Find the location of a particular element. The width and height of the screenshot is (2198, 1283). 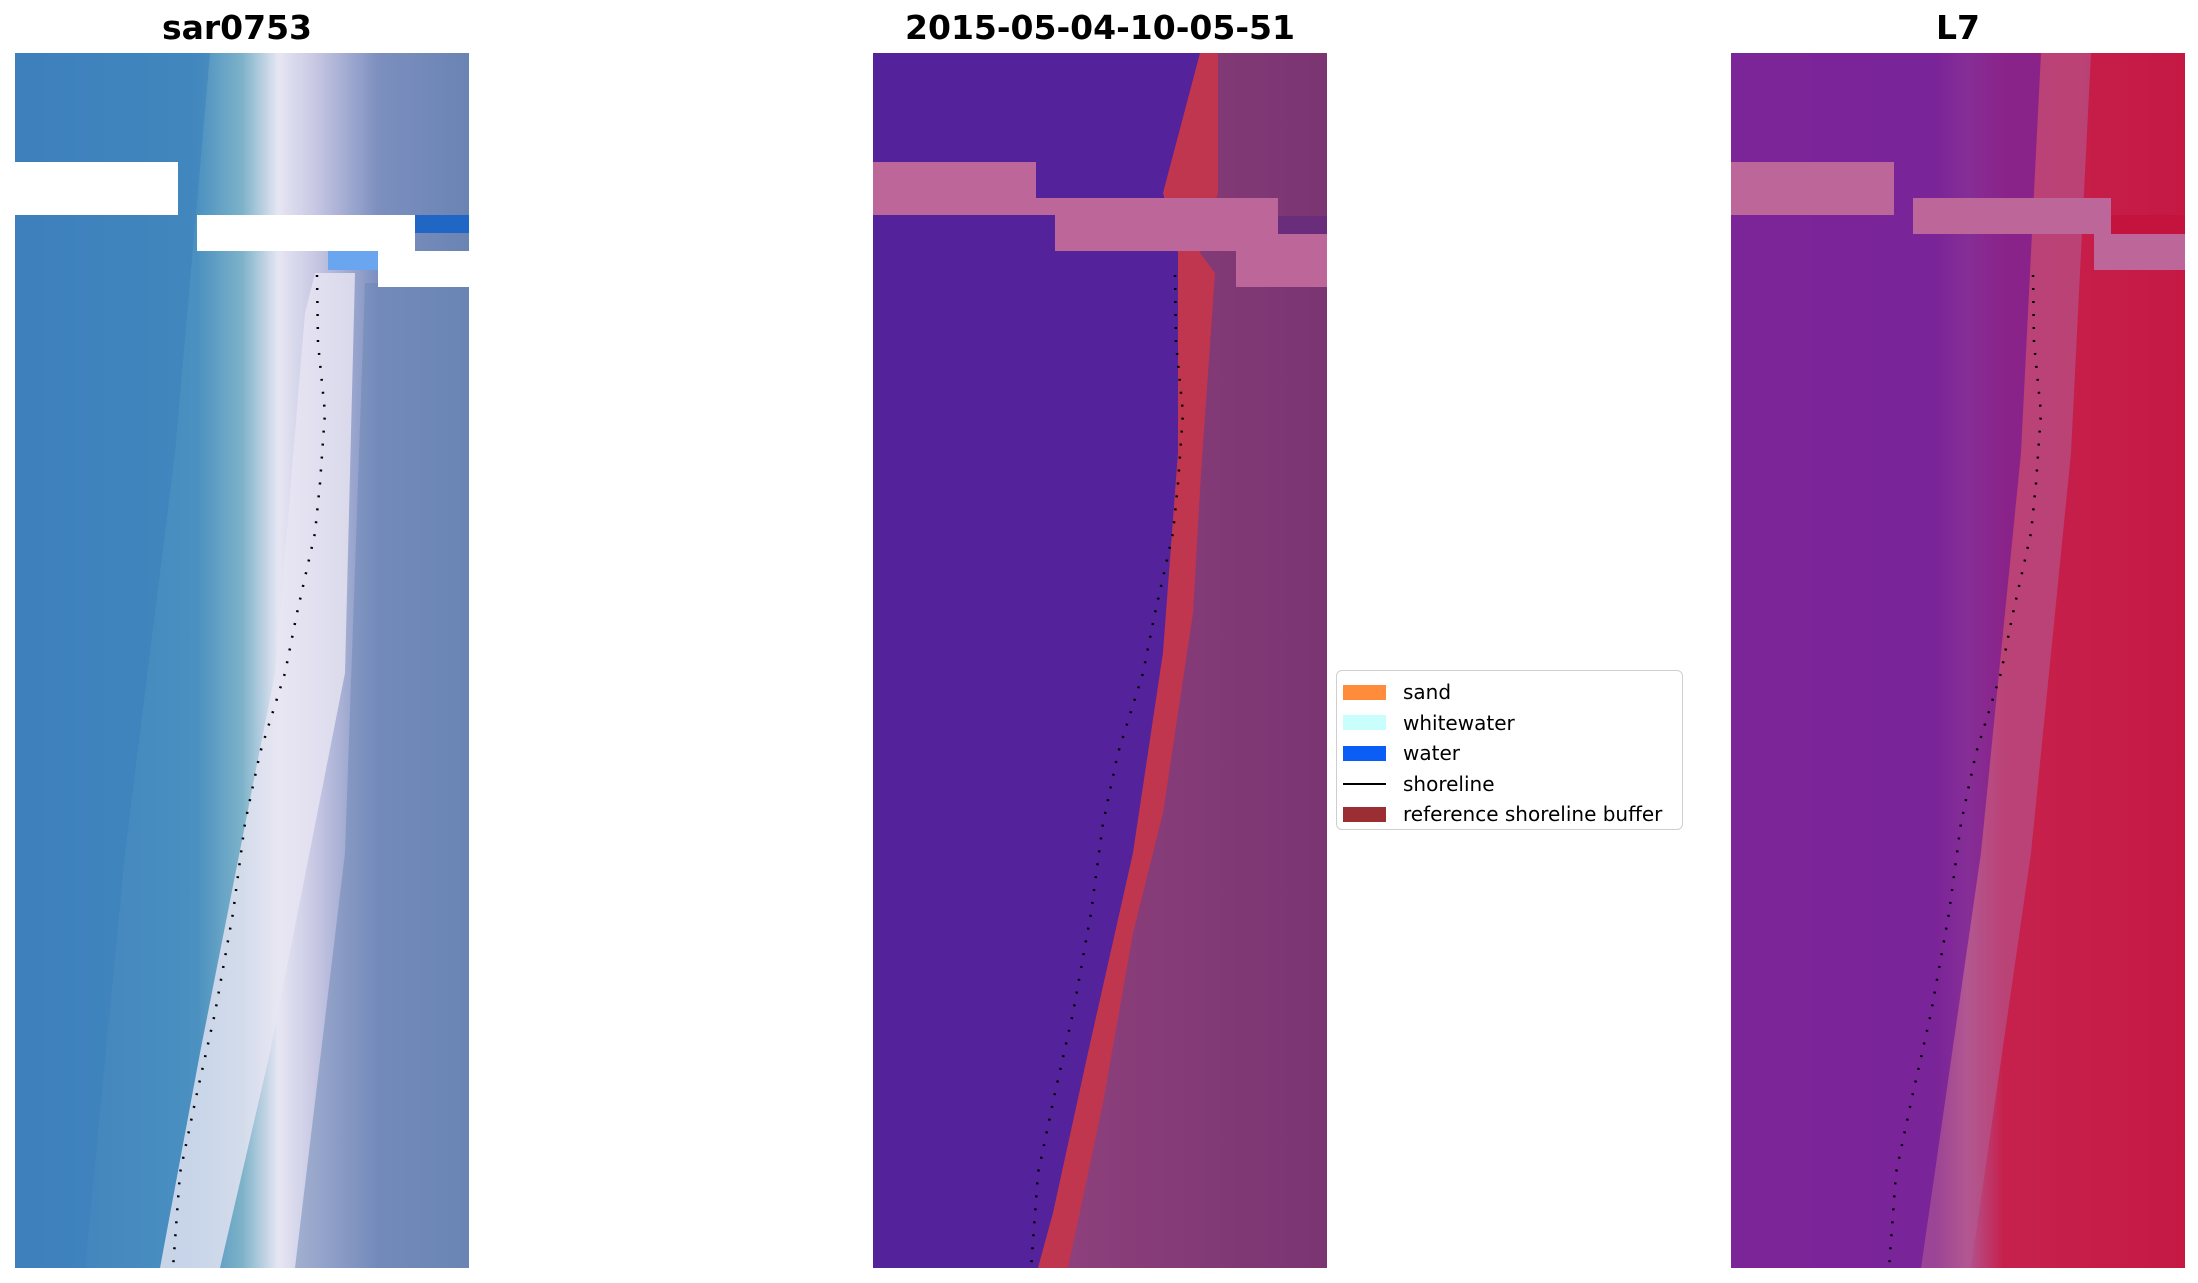

shoreline-classified is located at coordinates (1107, 771).